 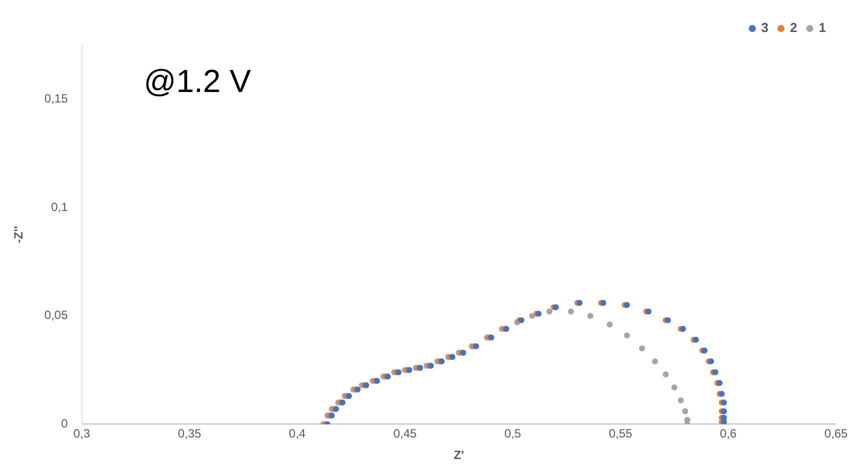 I want to click on x-axis-title: Z', so click(x=459, y=455).